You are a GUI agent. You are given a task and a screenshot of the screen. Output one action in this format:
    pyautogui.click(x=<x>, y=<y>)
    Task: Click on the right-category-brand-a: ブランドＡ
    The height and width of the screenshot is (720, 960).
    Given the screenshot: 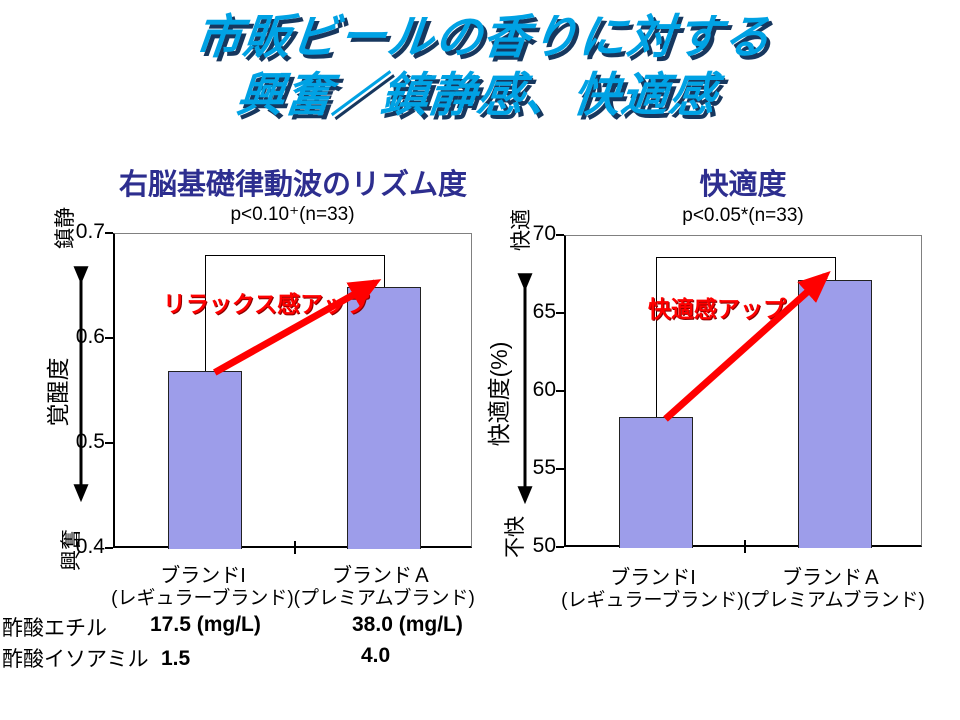 What is the action you would take?
    pyautogui.click(x=832, y=578)
    